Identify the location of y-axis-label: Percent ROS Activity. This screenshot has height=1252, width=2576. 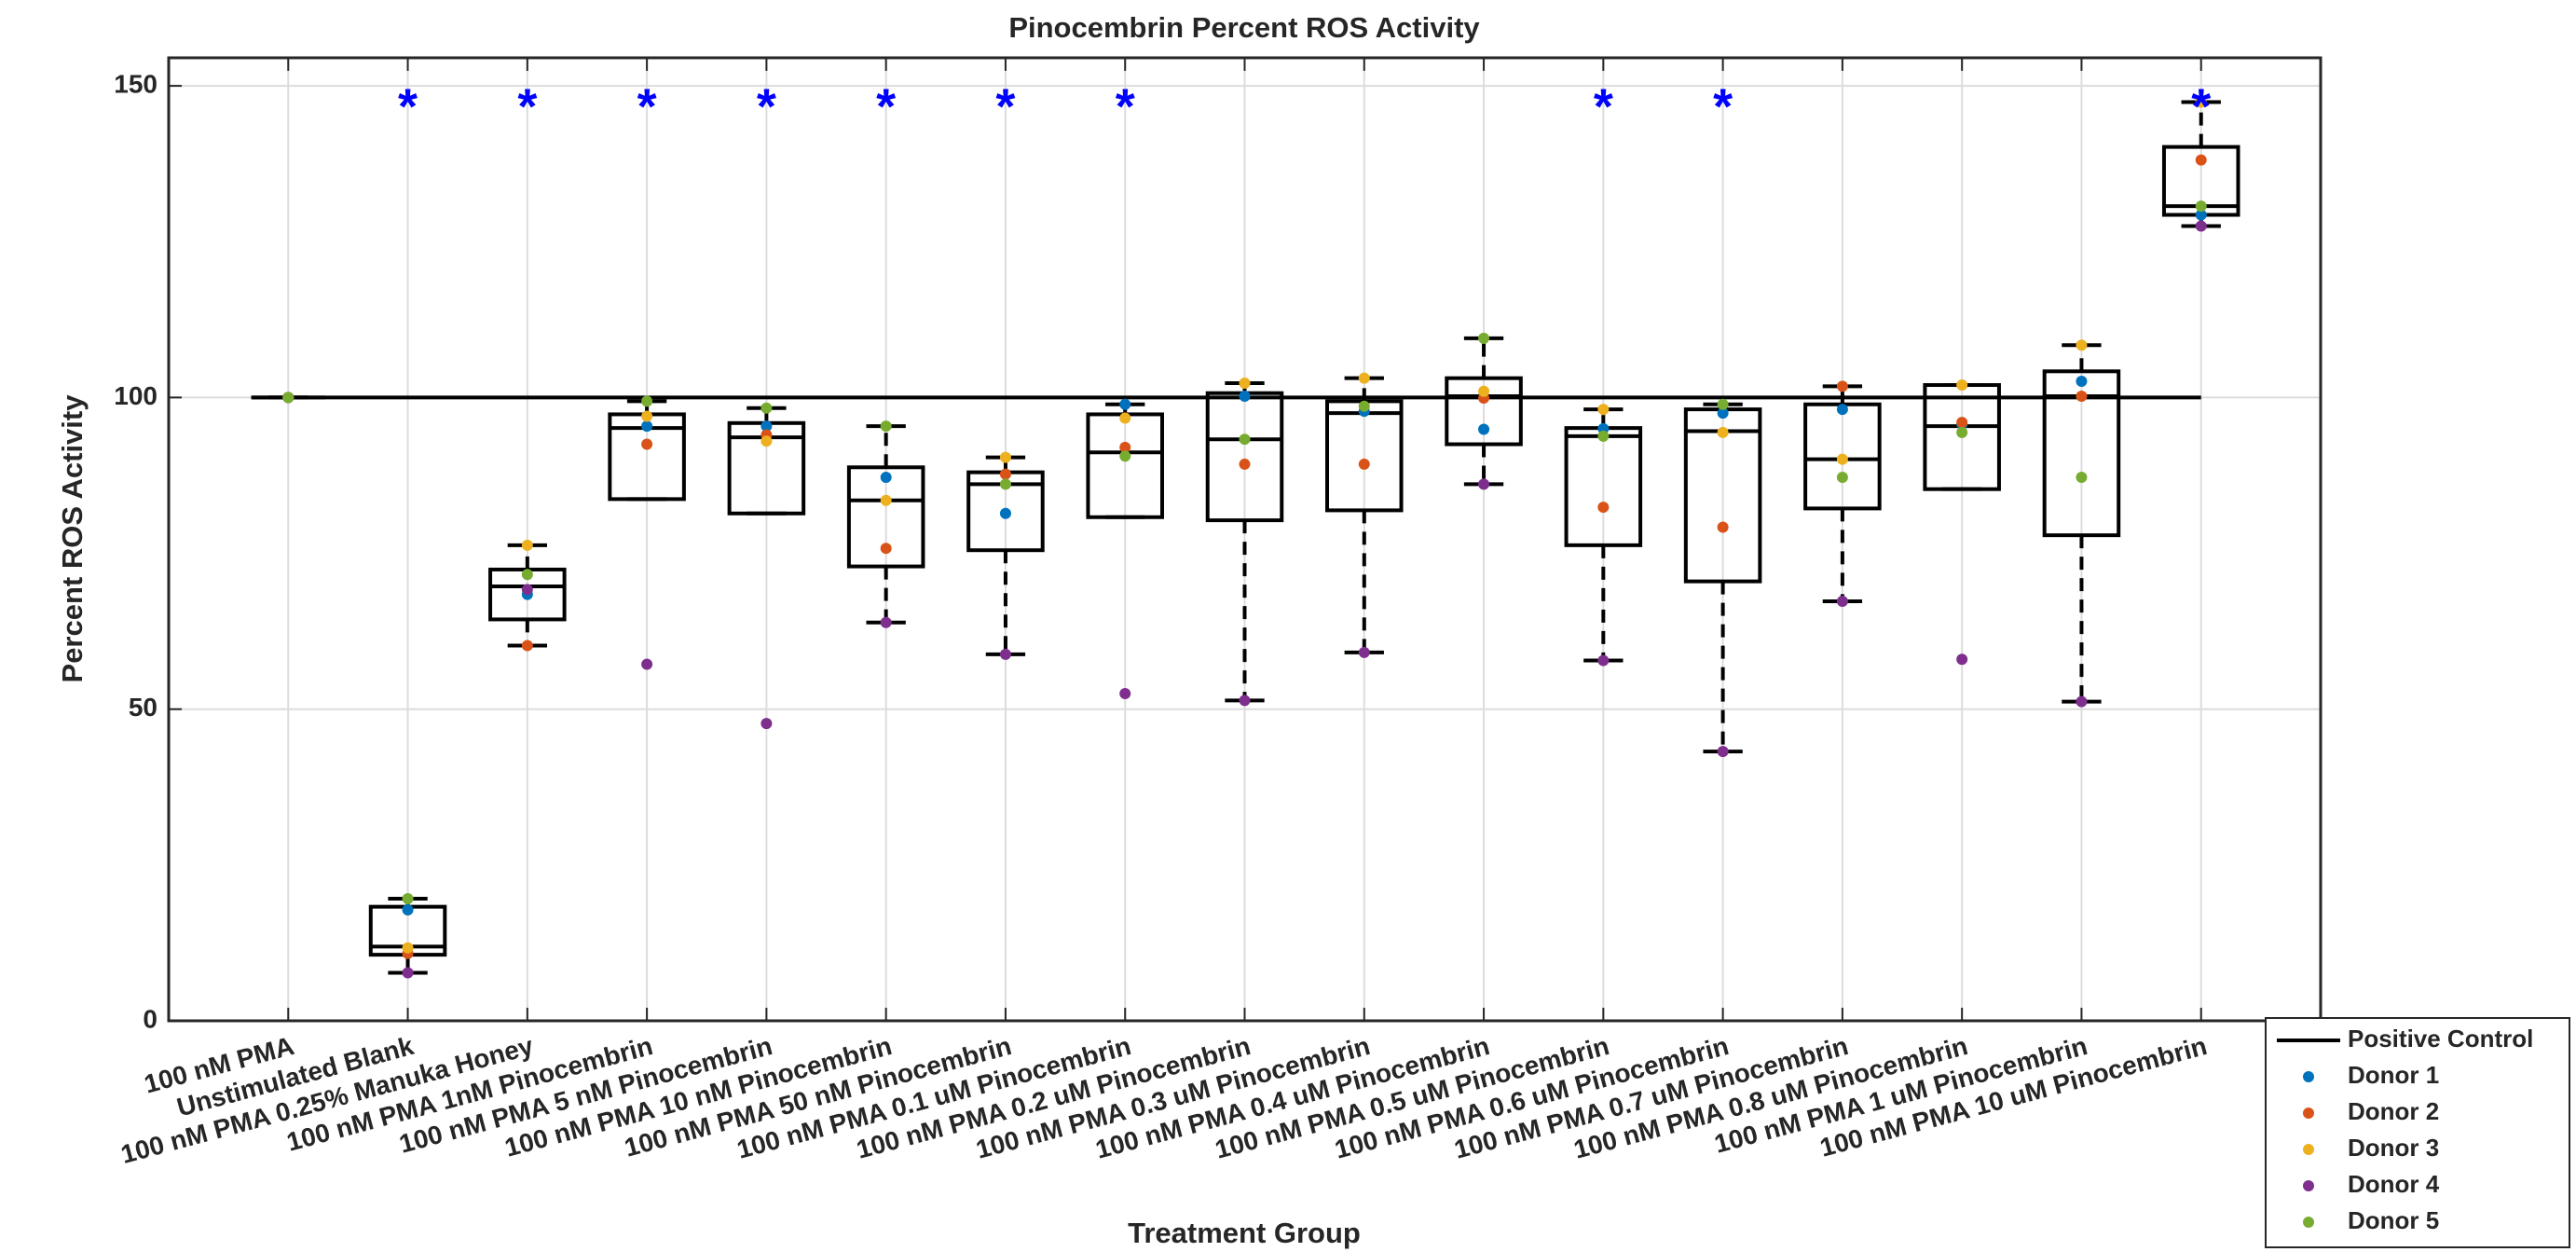
(72, 538).